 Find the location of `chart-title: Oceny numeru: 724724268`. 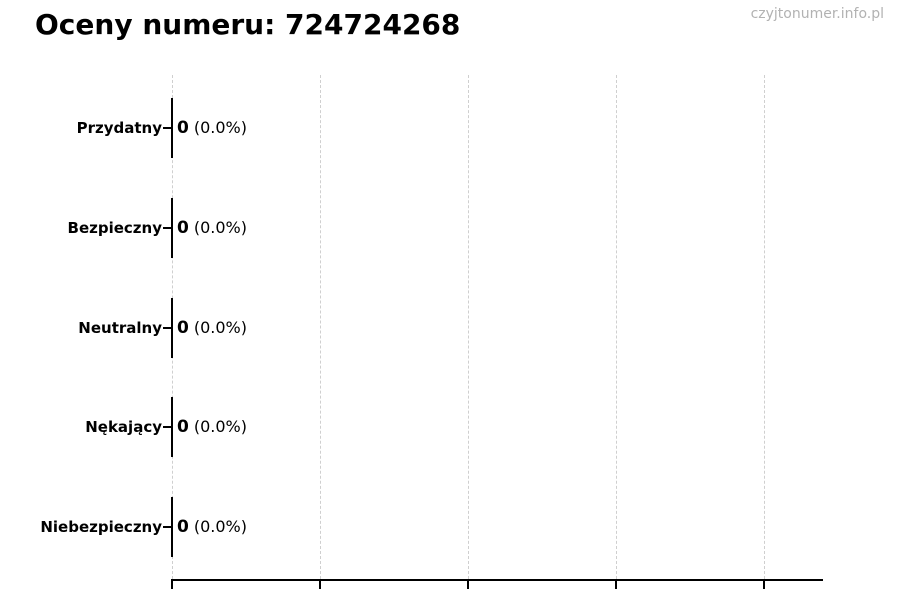

chart-title: Oceny numeru: 724724268 is located at coordinates (248, 24).